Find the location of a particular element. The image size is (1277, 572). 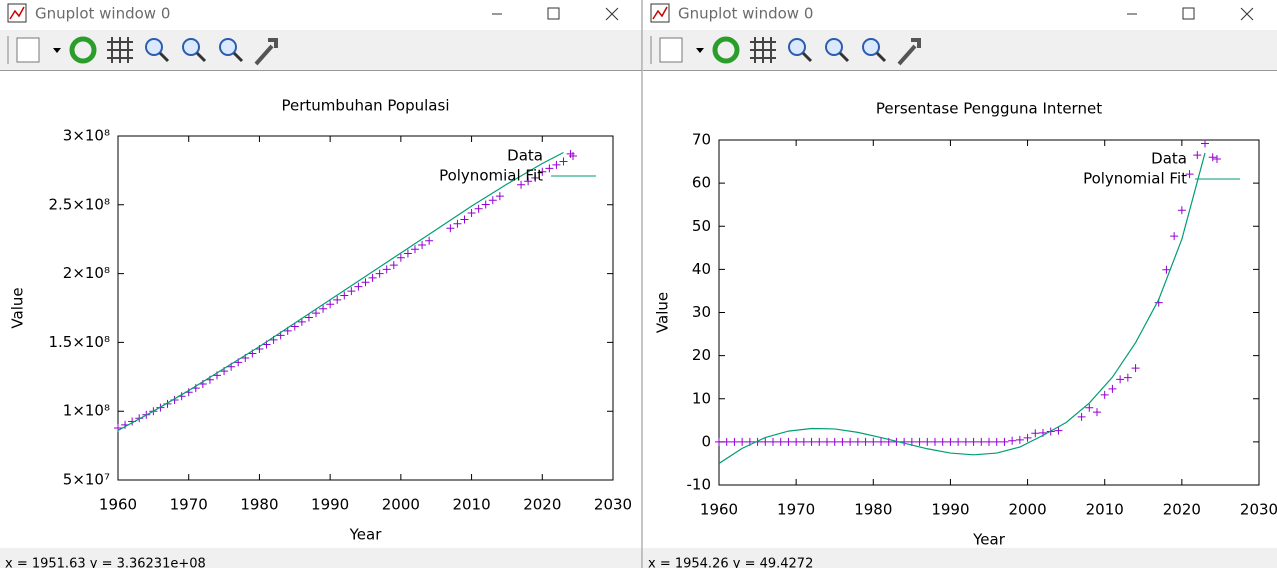

x-tick-label: 2010 is located at coordinates (1105, 510).